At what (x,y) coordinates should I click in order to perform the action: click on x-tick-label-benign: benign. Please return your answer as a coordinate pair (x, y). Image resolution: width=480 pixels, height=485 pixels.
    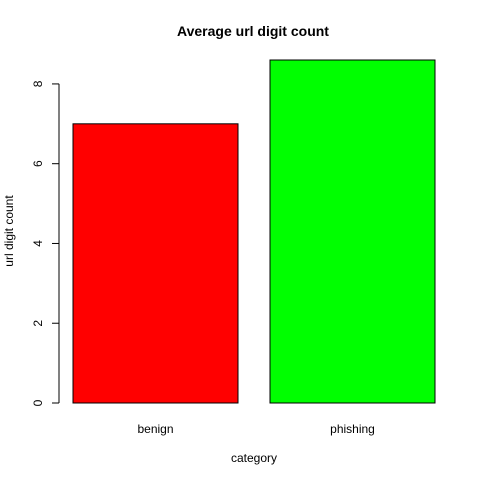
    Looking at the image, I should click on (155, 429).